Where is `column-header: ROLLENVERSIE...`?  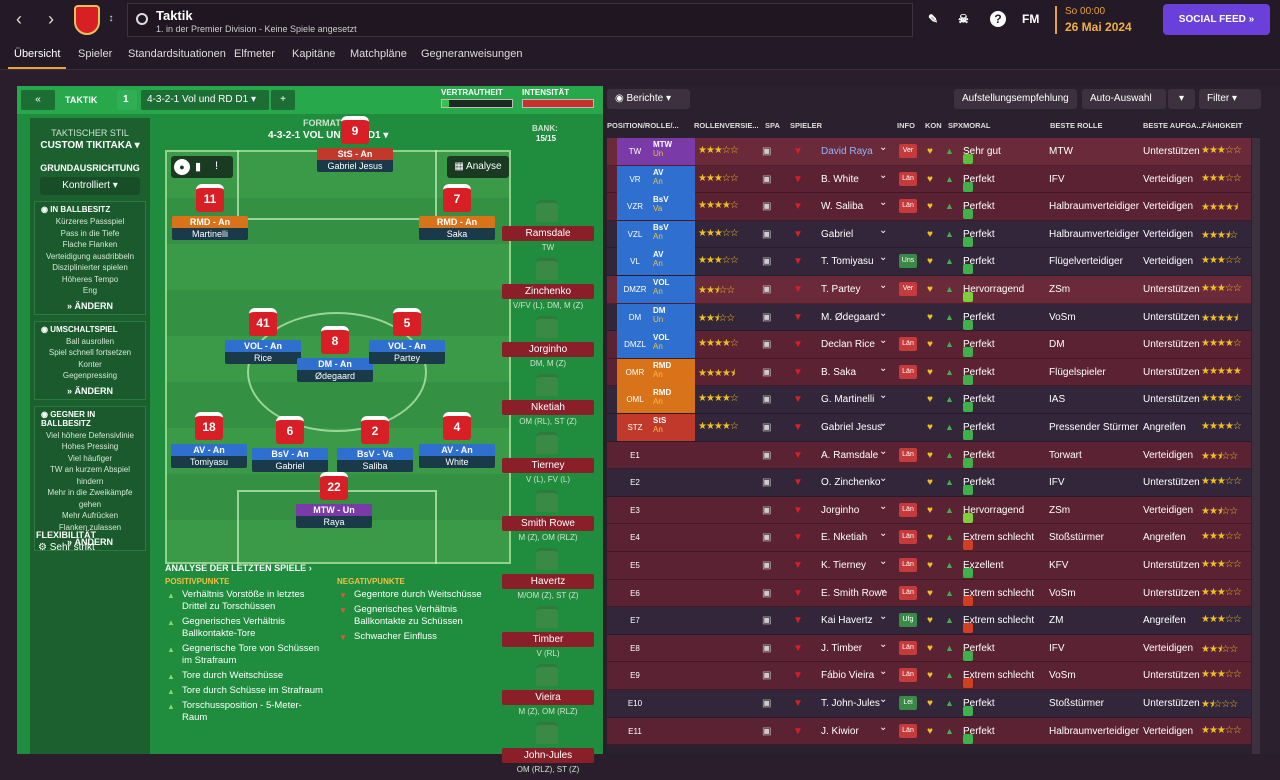 column-header: ROLLENVERSIE... is located at coordinates (726, 125).